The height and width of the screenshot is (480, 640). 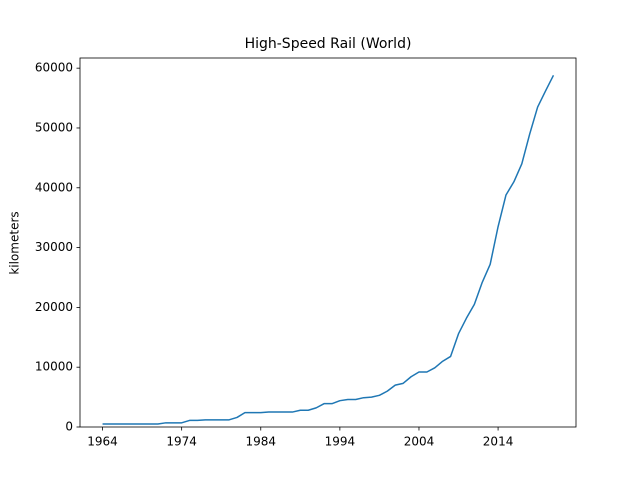 I want to click on x-tick-label: 1994, so click(x=340, y=442).